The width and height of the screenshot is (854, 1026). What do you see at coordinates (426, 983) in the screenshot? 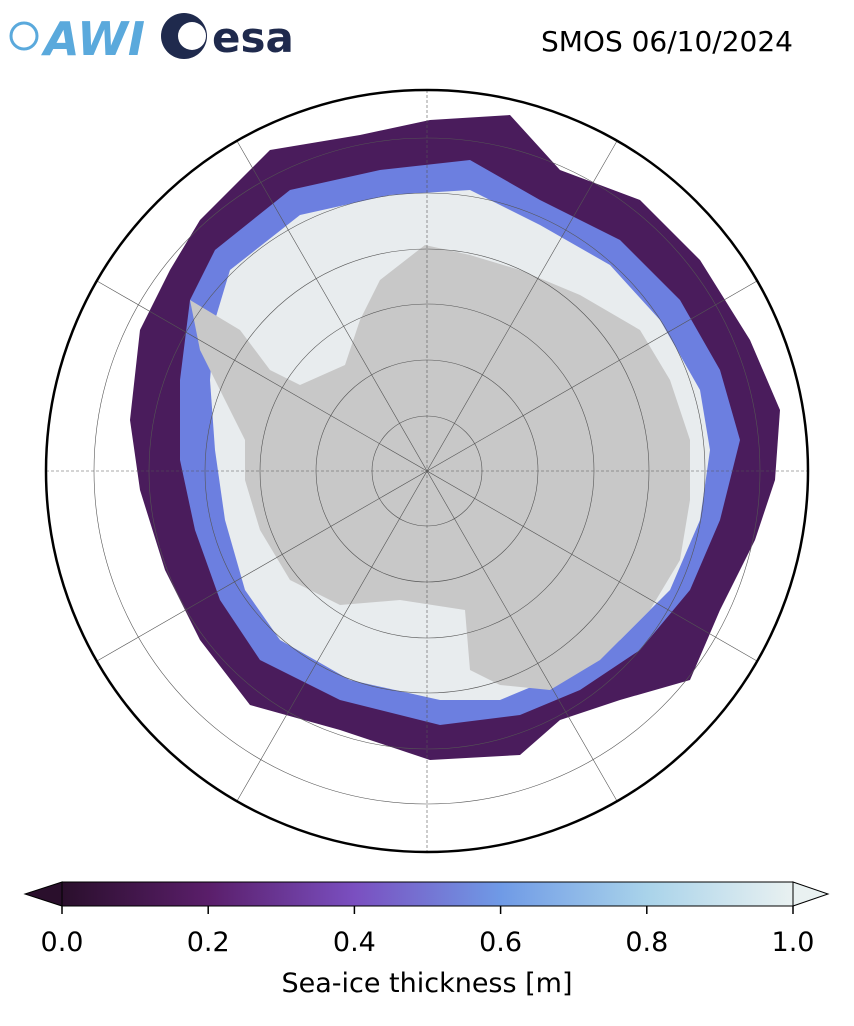
I see `colorbar-label: Sea-ice thickness [m]` at bounding box center [426, 983].